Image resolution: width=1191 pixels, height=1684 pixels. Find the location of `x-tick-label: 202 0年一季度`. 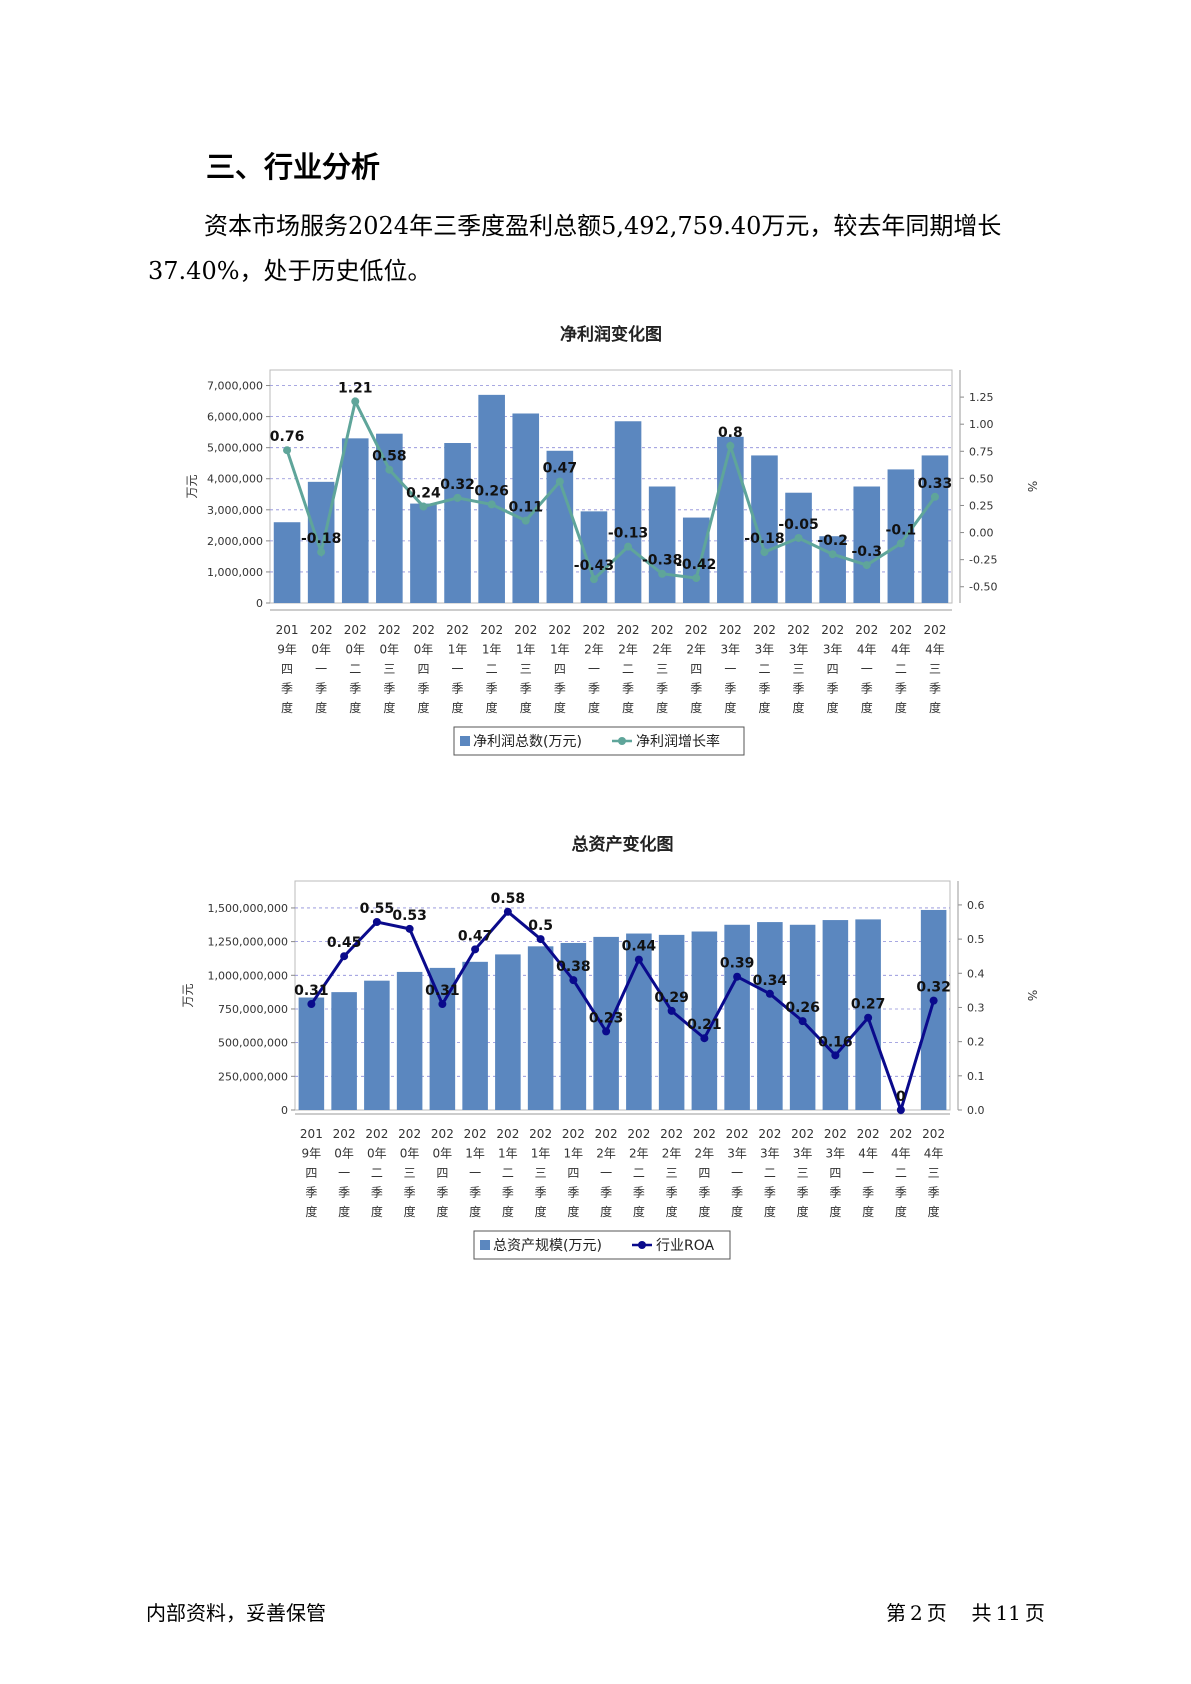

x-tick-label: 202 0年一季度 is located at coordinates (344, 1173).